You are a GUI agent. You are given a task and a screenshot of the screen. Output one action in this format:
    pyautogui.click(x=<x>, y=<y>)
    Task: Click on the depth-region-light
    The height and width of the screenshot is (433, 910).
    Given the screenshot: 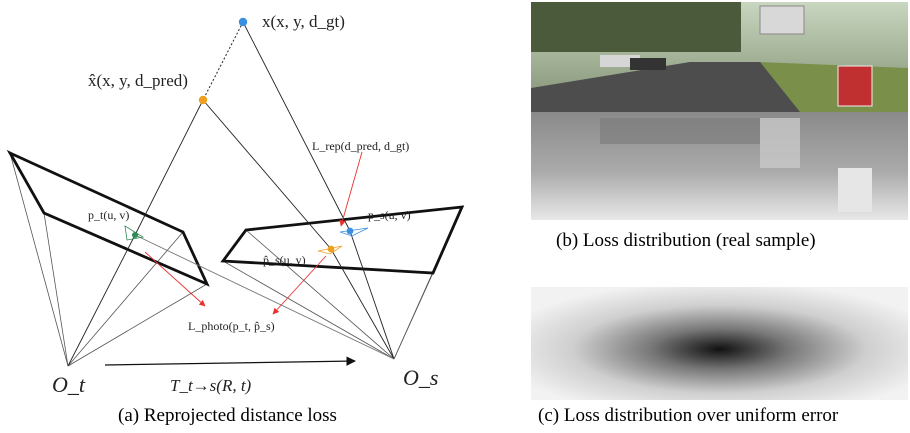 What is the action you would take?
    pyautogui.click(x=780, y=143)
    